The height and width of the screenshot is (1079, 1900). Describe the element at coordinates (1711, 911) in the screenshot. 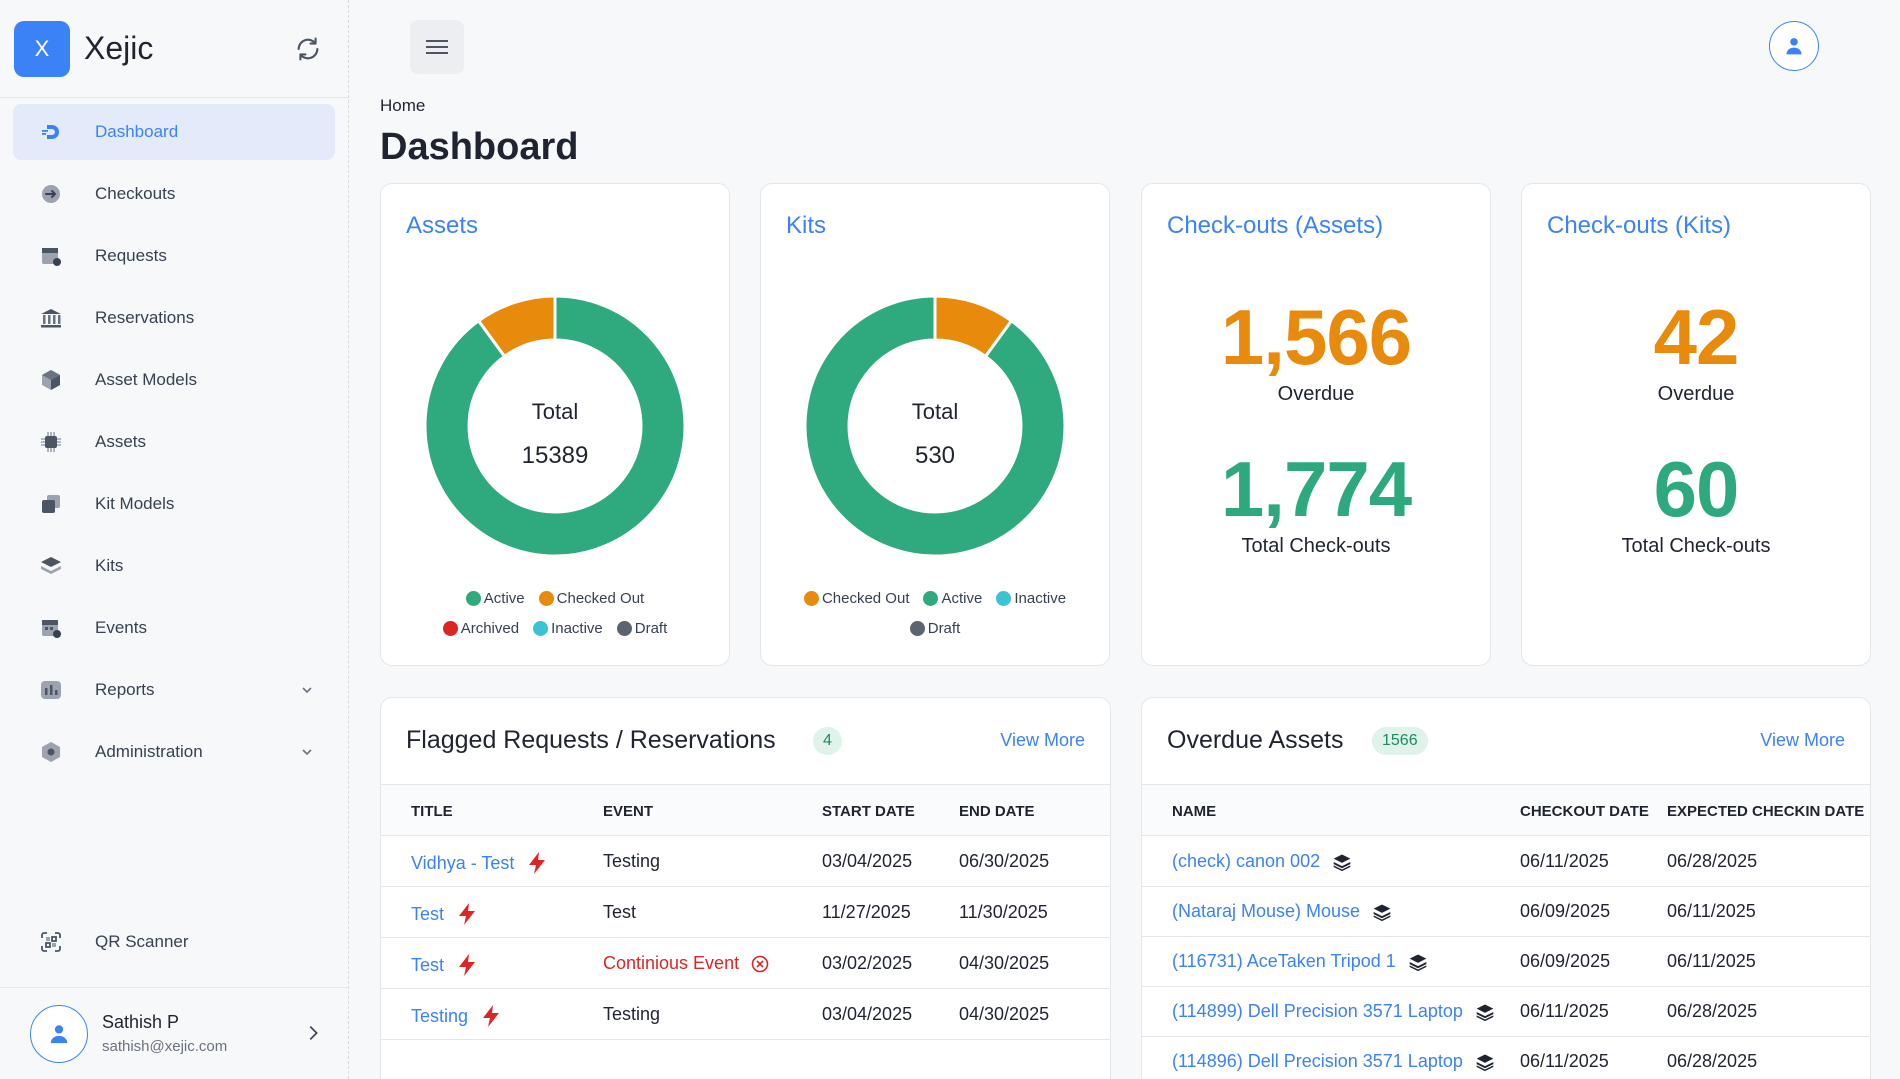

I see `checkin-date: 06/11/2025` at that location.